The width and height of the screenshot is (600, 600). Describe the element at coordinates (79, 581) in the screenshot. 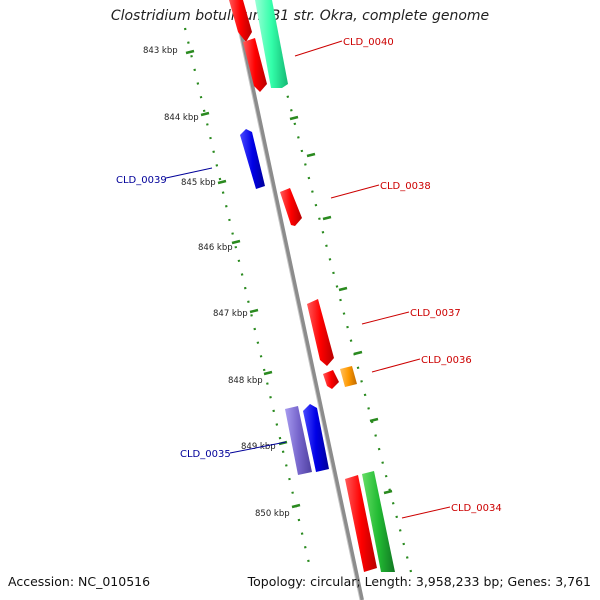

I see `accession-label: Accession: NC_010516` at that location.